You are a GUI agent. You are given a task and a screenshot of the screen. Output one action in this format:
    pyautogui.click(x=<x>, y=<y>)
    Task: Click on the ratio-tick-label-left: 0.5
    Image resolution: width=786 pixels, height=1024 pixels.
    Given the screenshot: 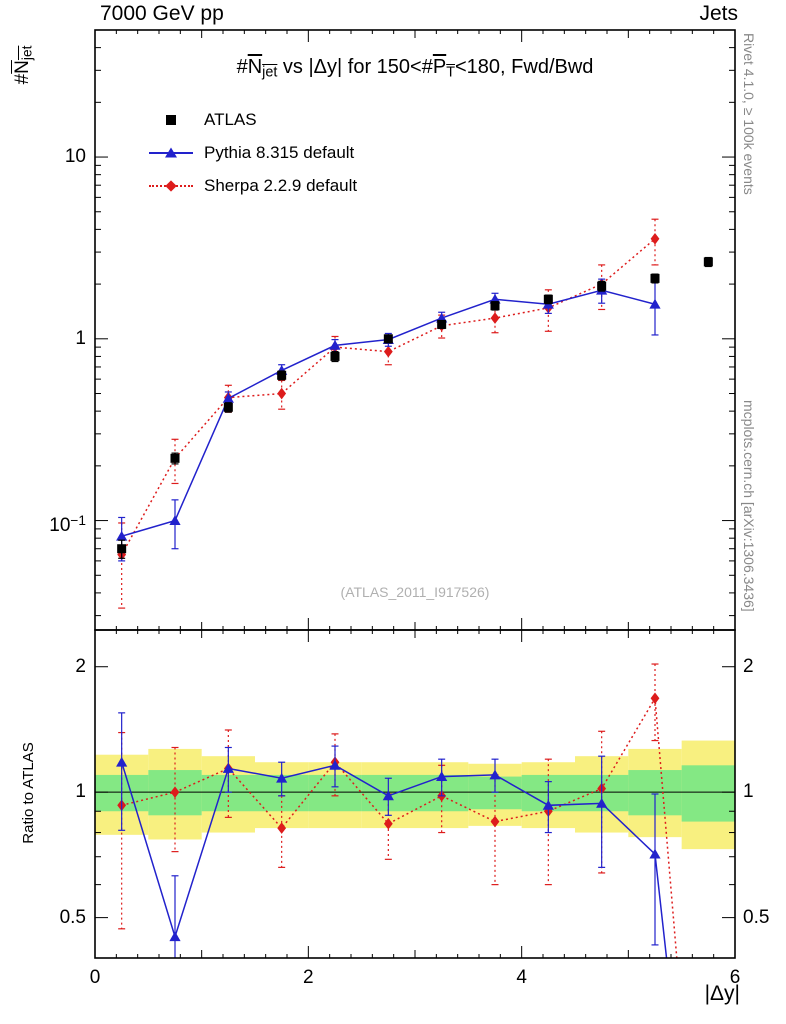 What is the action you would take?
    pyautogui.click(x=72, y=917)
    